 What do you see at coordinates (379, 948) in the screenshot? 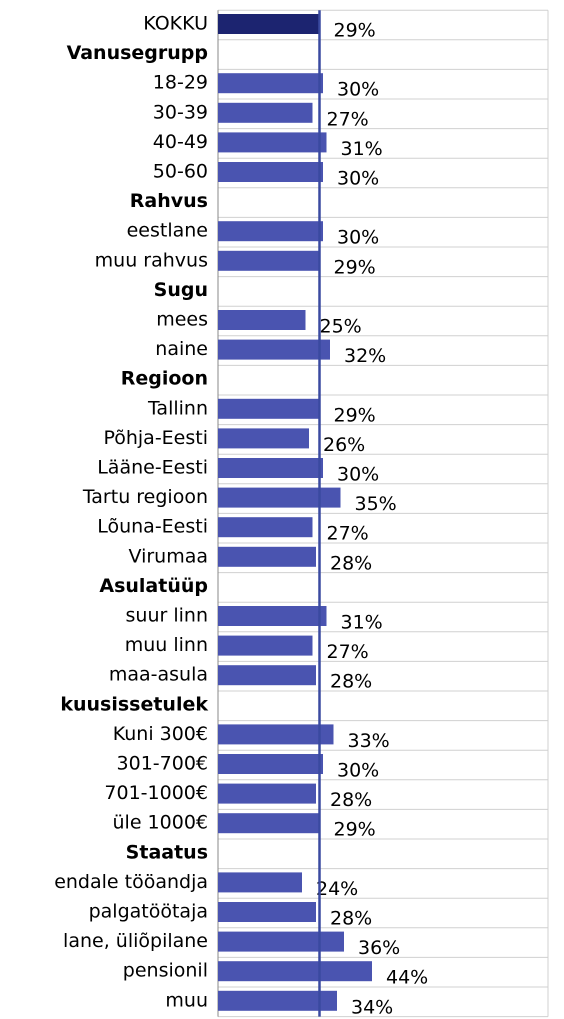
I see `value-label: 36%` at bounding box center [379, 948].